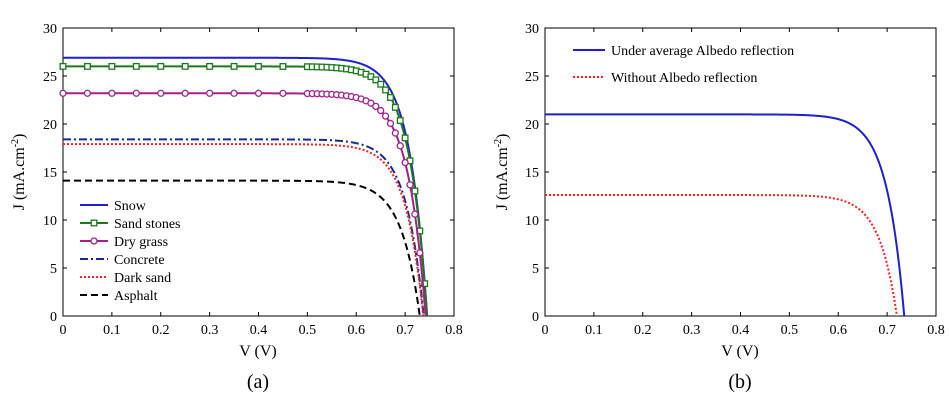 This screenshot has height=401, width=949. I want to click on legend-label: Concrete, so click(139, 260).